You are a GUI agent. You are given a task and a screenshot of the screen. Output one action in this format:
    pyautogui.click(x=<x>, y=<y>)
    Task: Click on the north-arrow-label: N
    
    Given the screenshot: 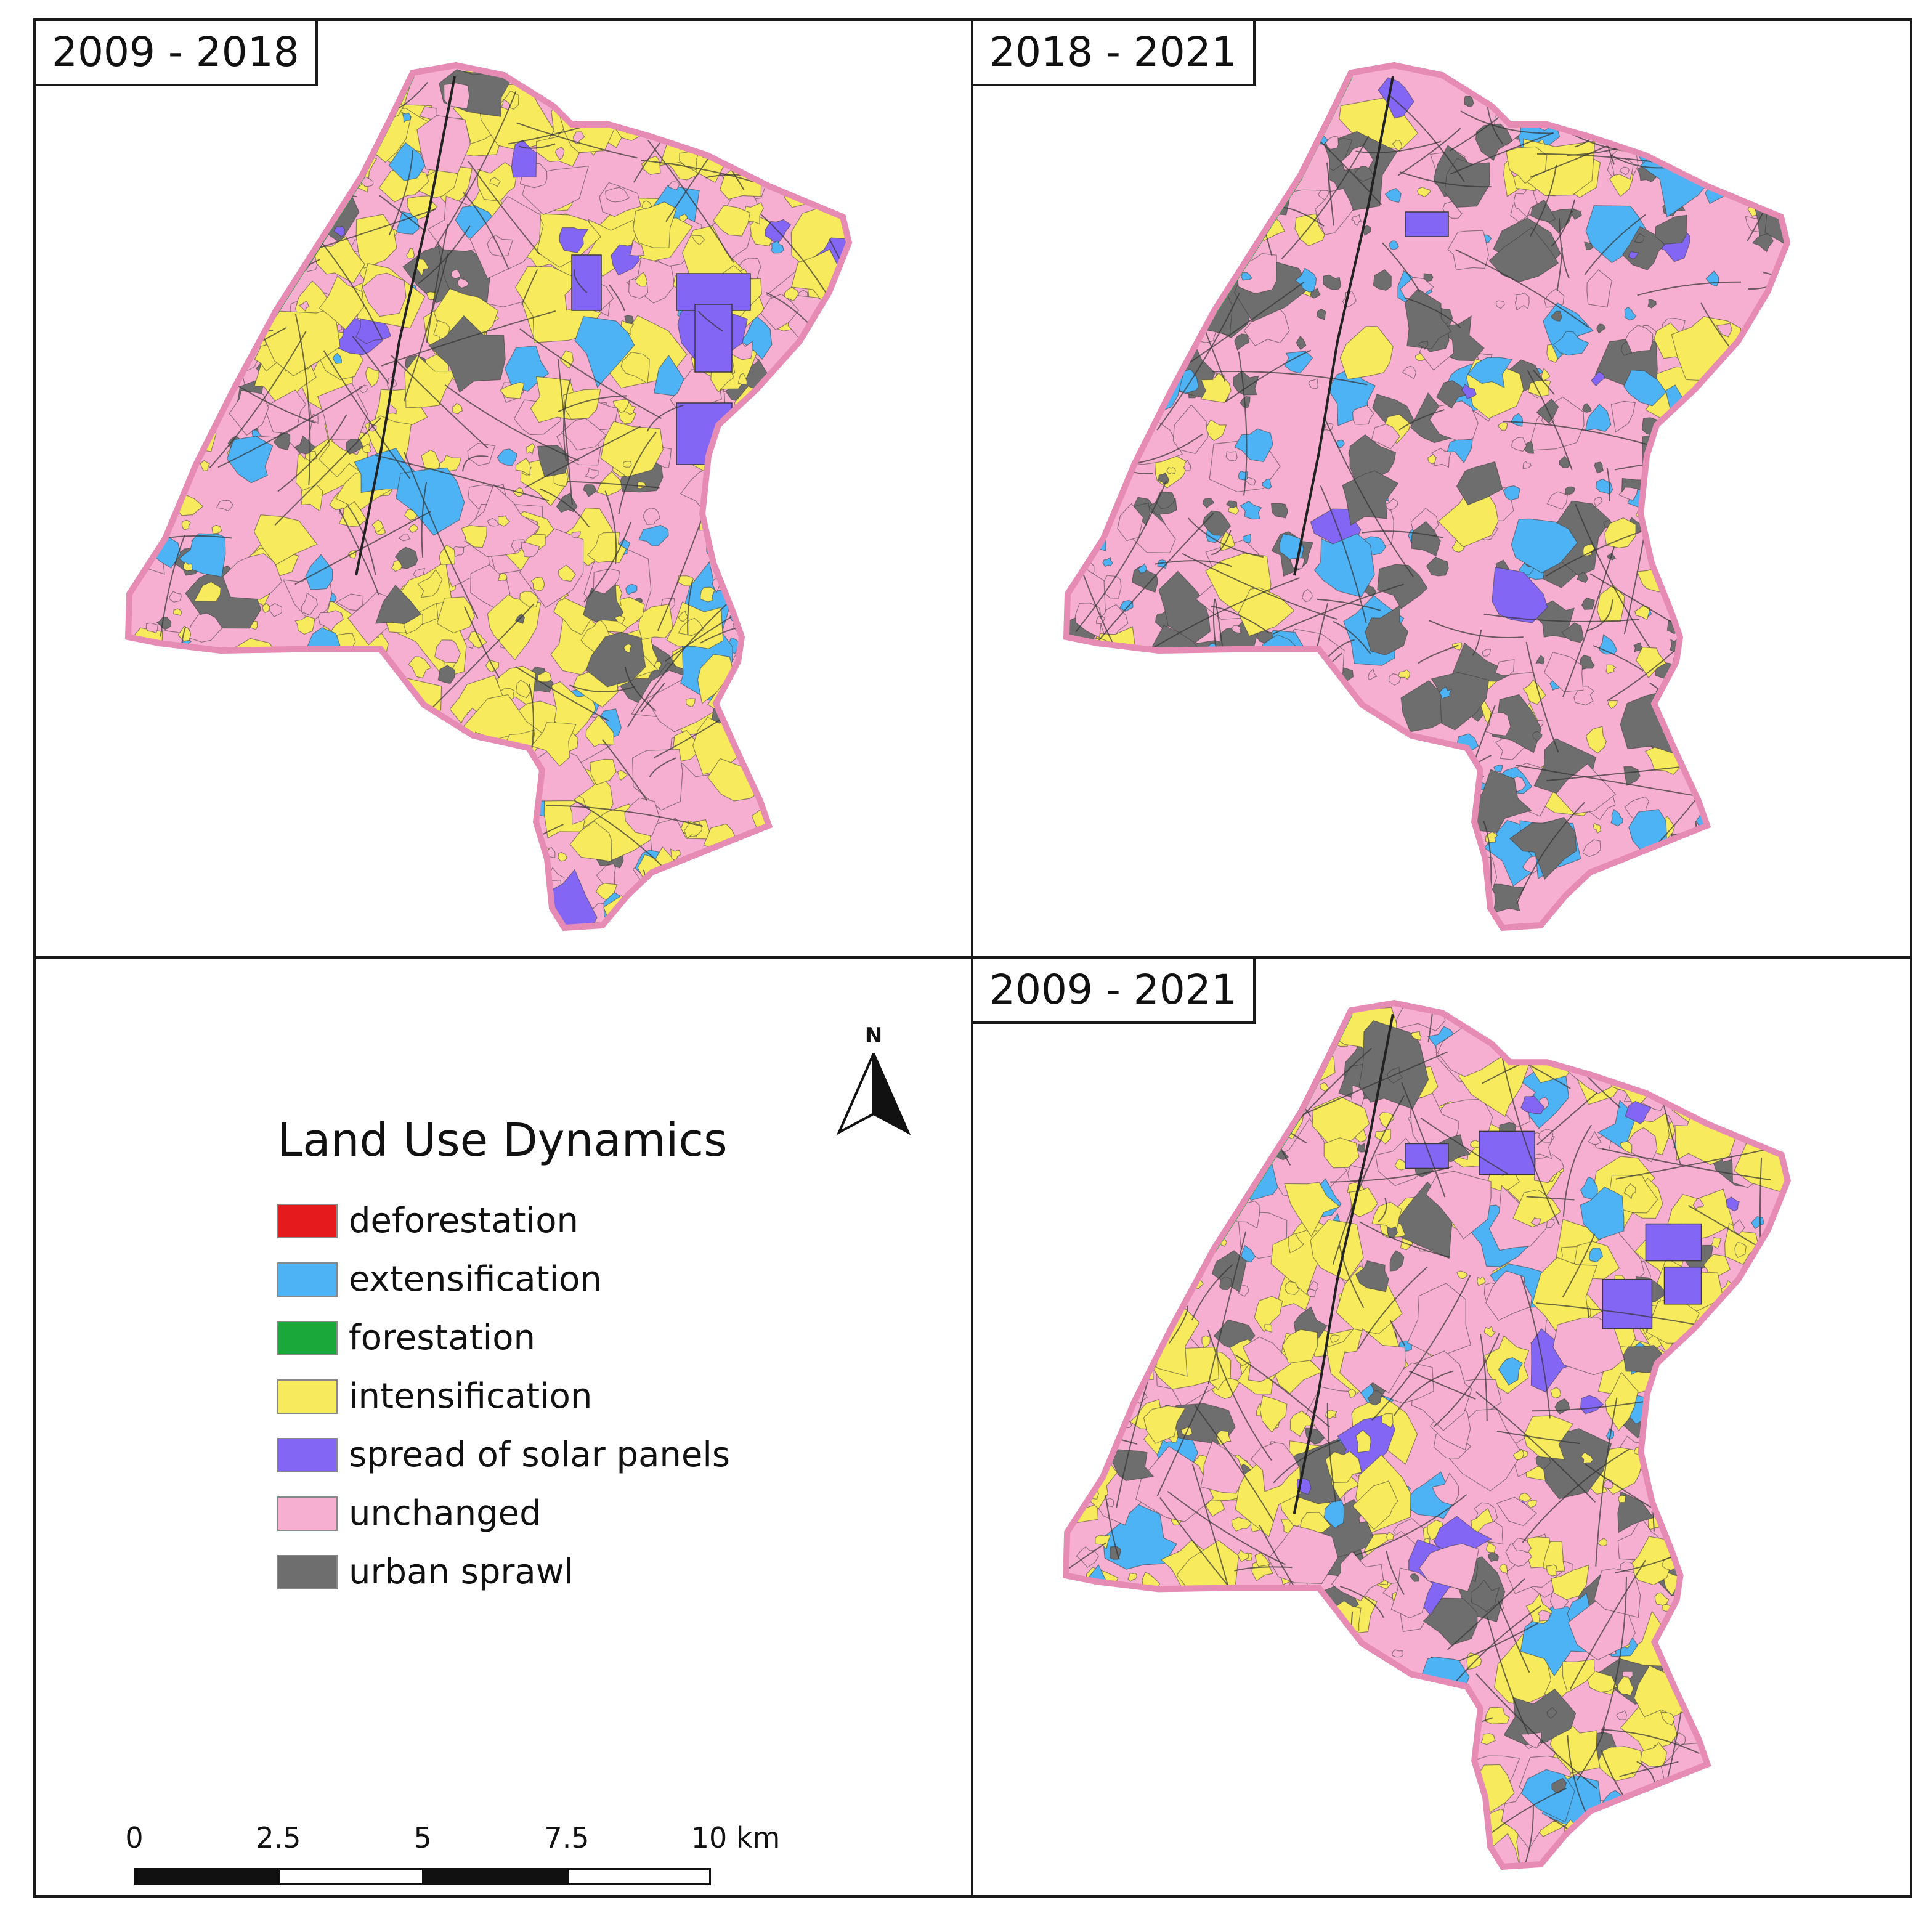 What is the action you would take?
    pyautogui.click(x=874, y=1036)
    